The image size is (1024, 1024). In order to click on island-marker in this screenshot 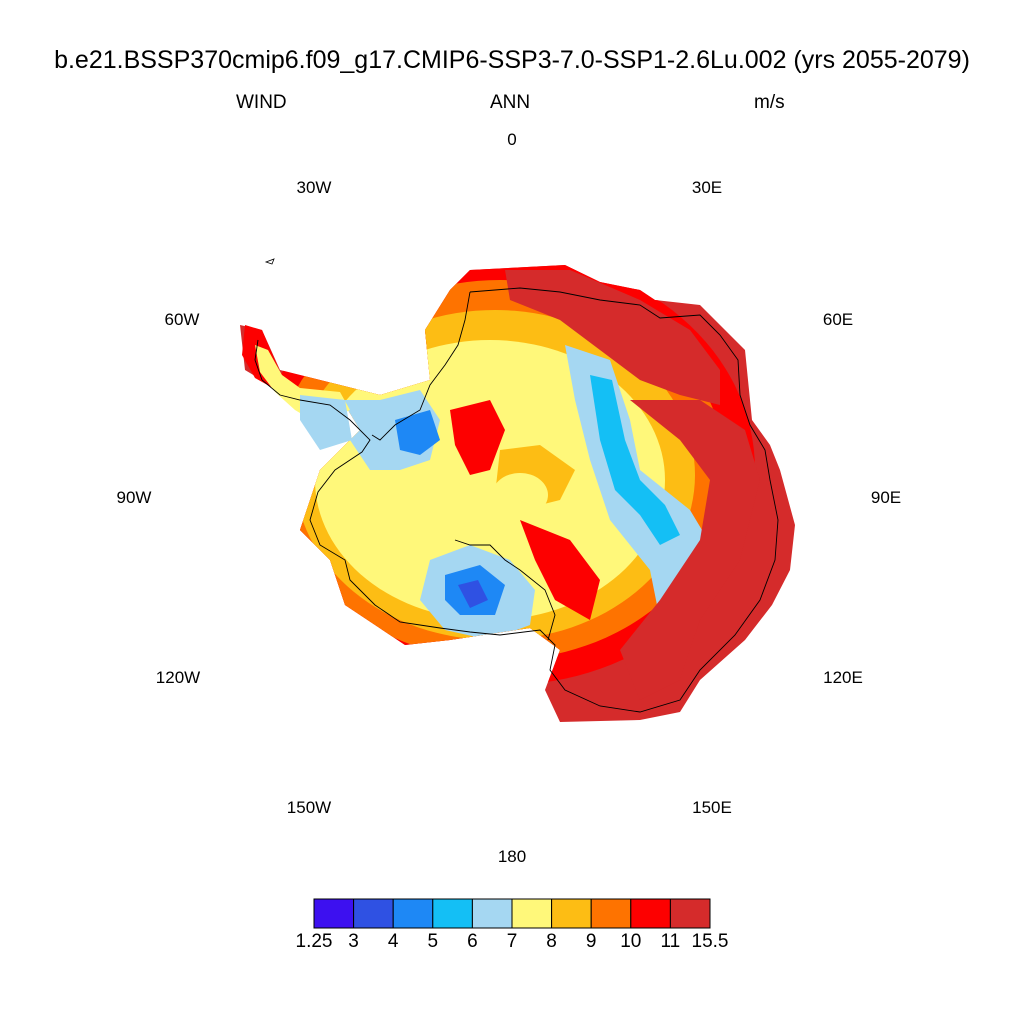, I will do `click(269, 261)`.